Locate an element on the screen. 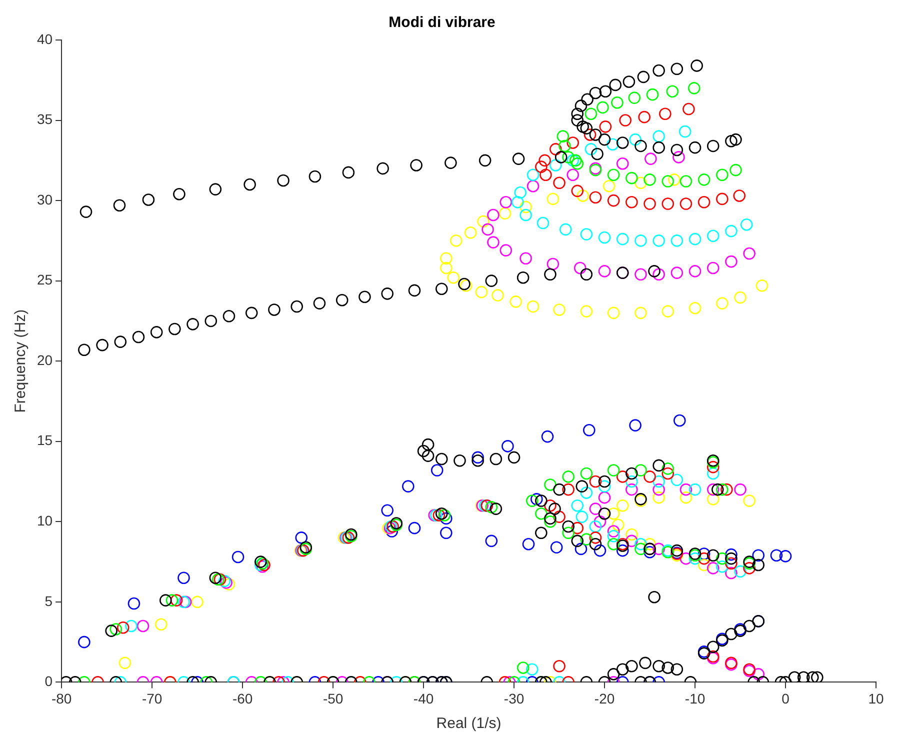  chart-title: Modi di vibrare is located at coordinates (442, 23).